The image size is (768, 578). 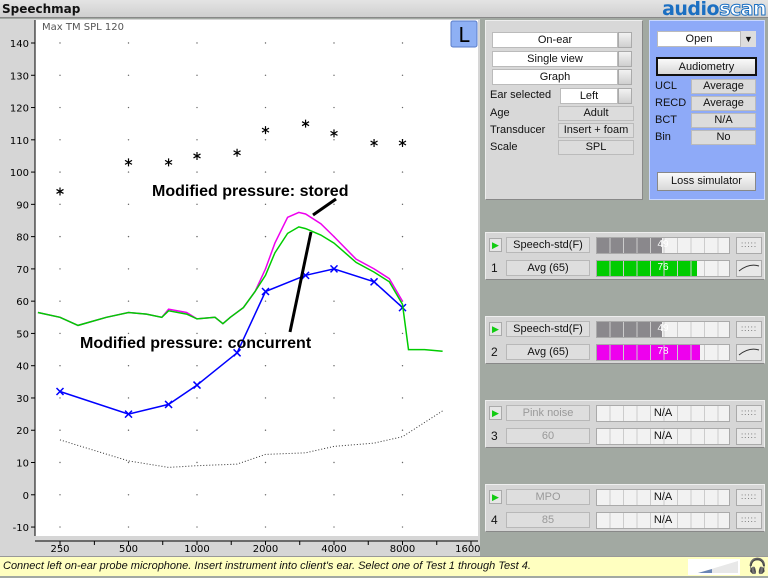 I want to click on y-tick-label: 20, so click(x=22, y=431).